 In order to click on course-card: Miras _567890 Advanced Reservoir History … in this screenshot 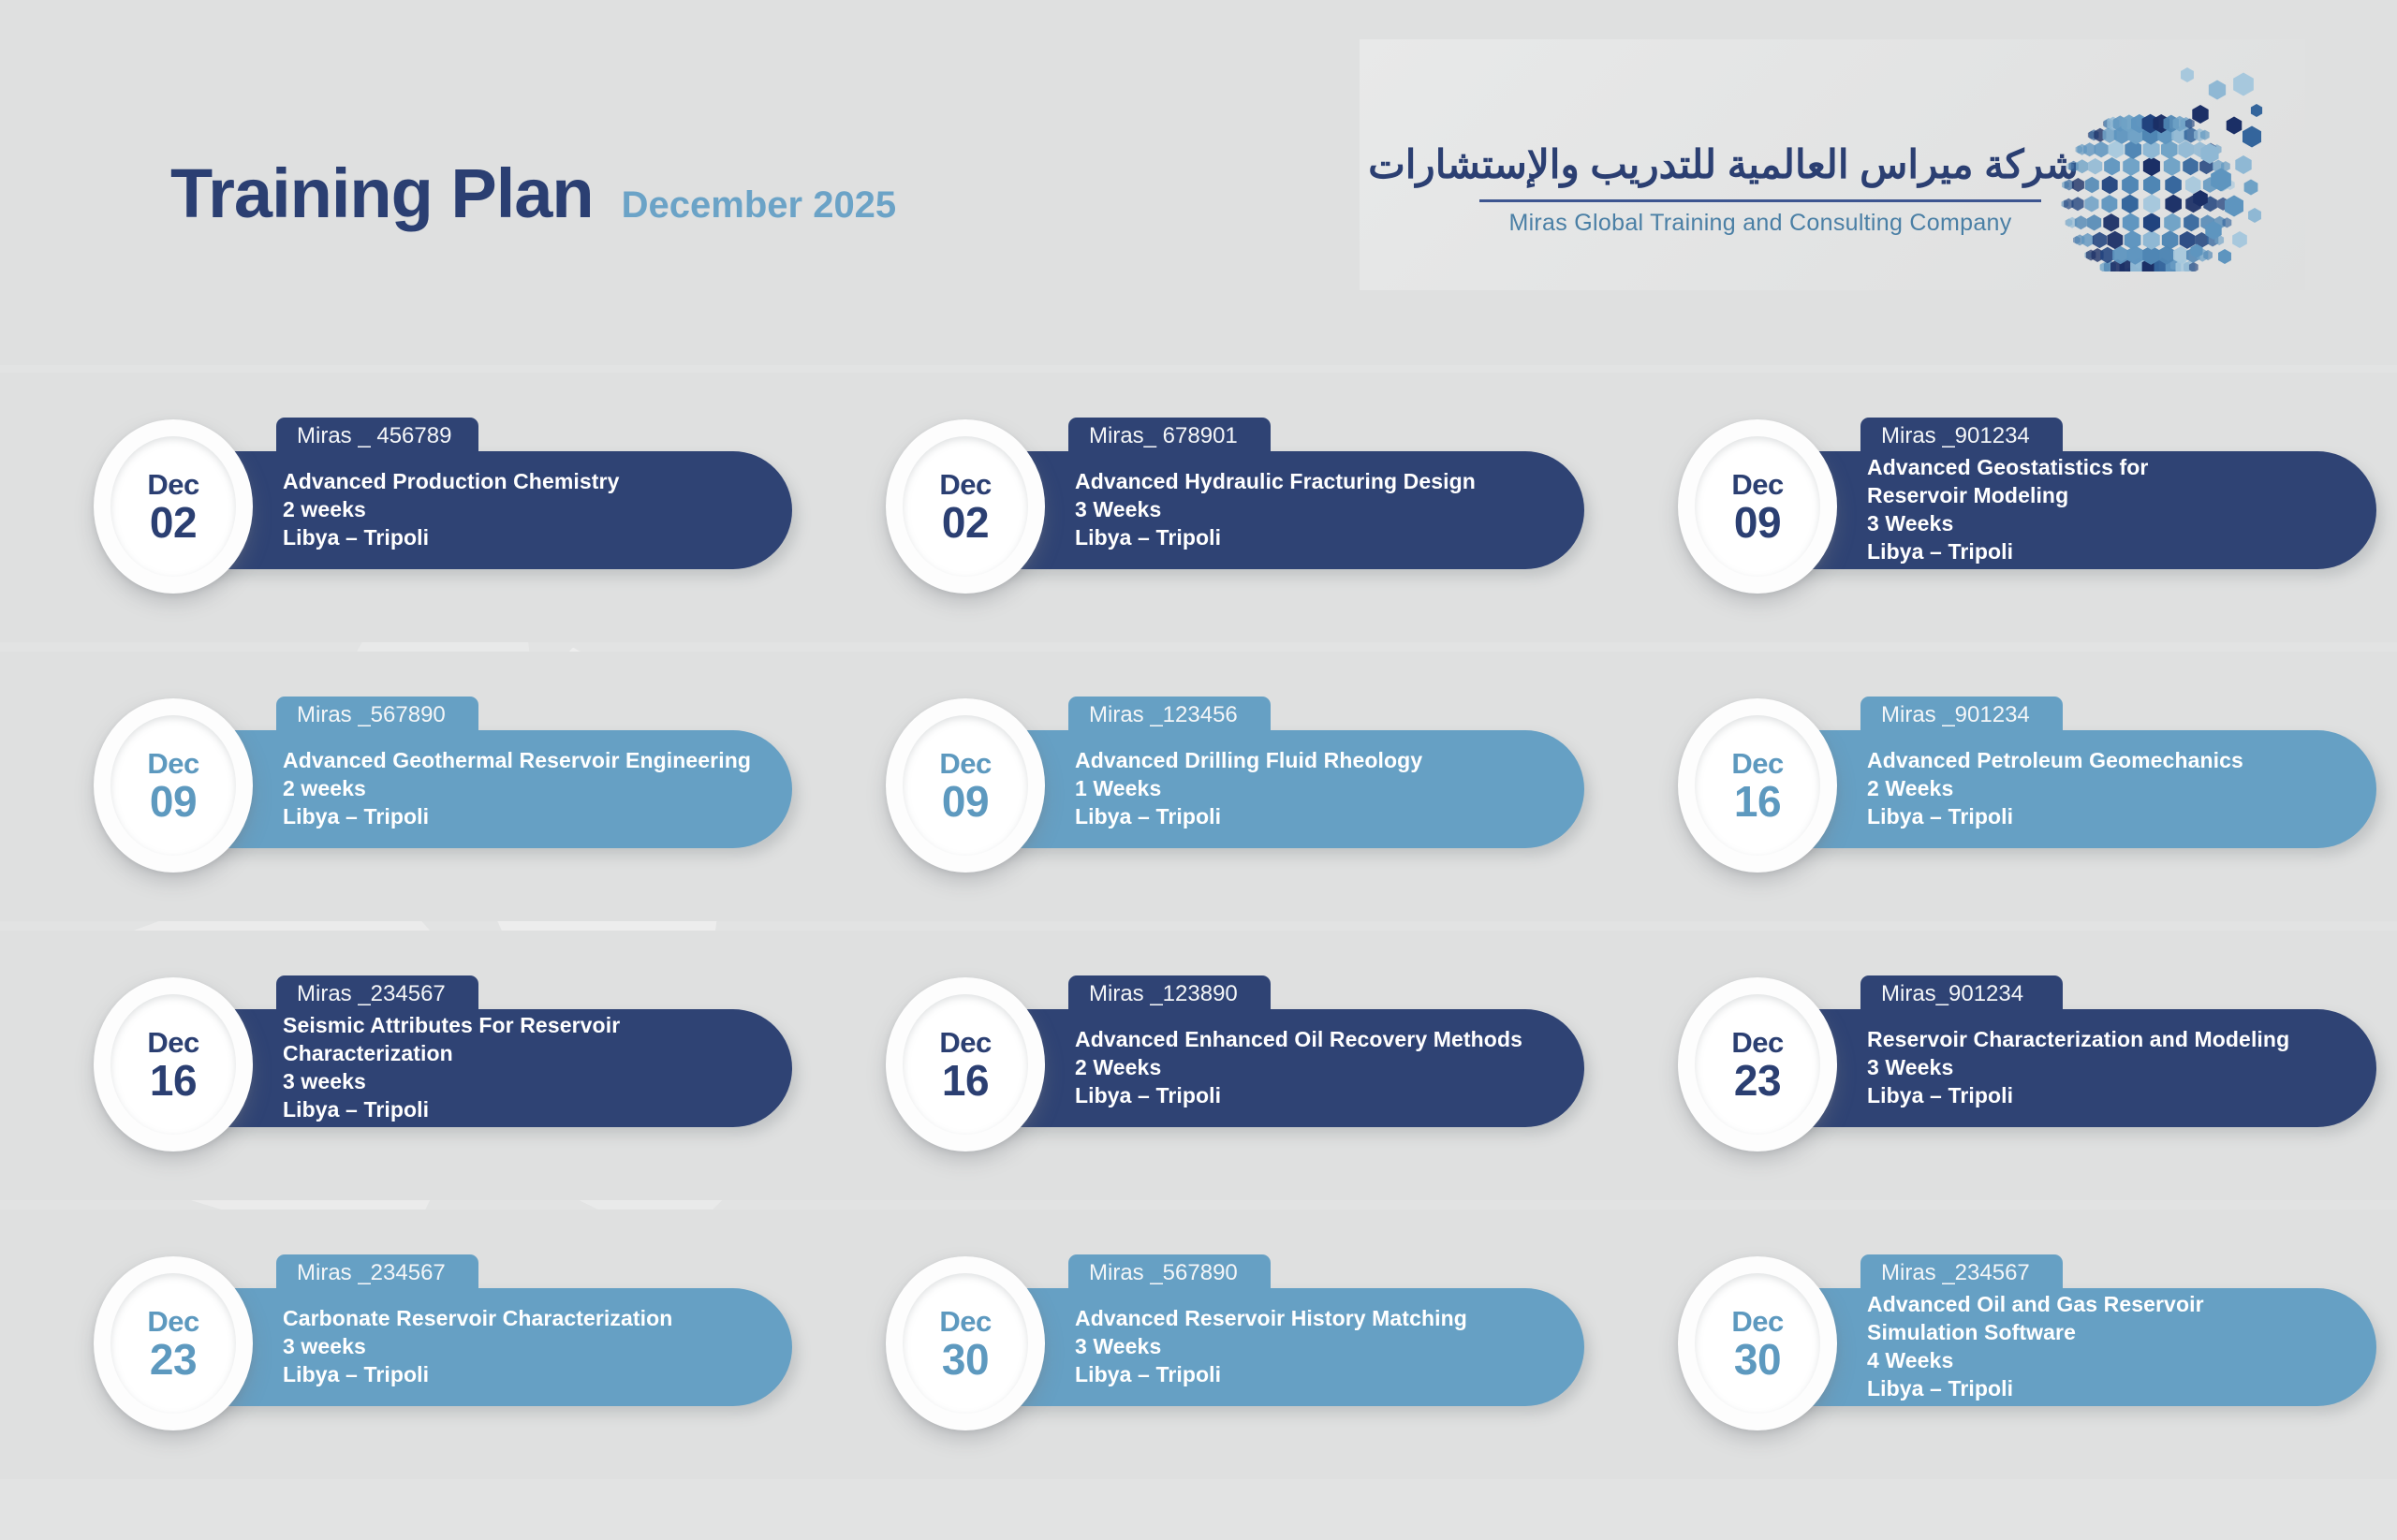, I will do `click(1235, 1344)`.